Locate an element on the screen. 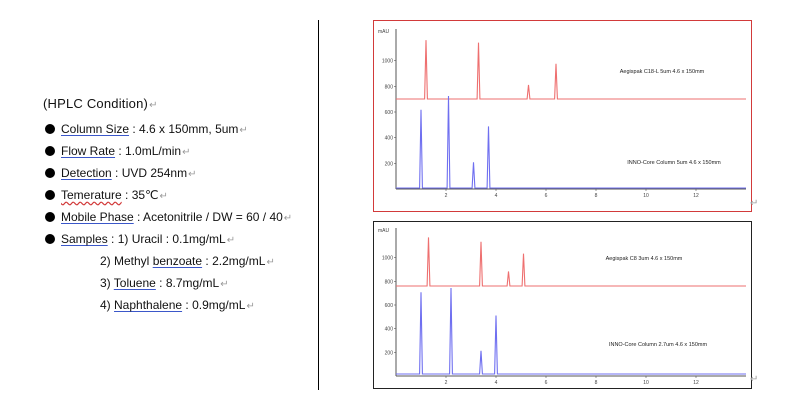 This screenshot has width=800, height=420. vertical-divider is located at coordinates (318, 205).